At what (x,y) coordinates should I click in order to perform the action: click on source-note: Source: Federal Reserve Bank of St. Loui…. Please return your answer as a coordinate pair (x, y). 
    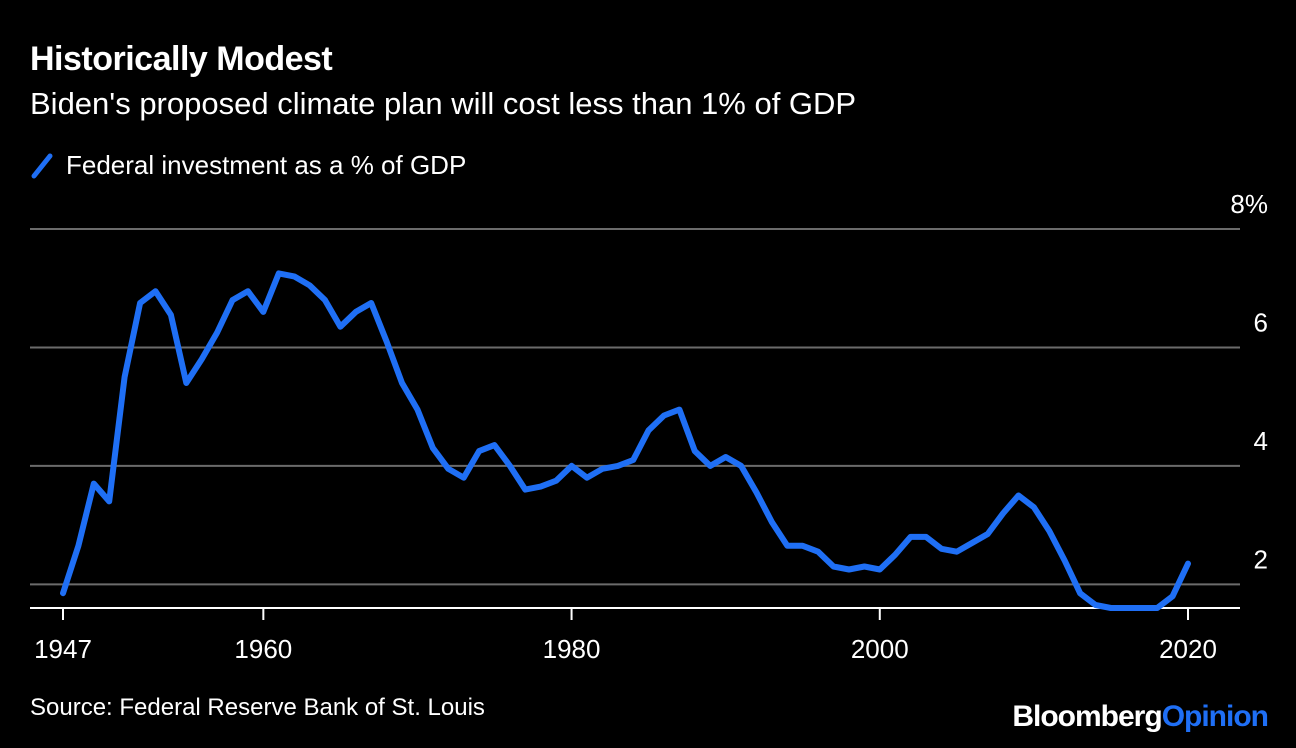
    Looking at the image, I should click on (257, 707).